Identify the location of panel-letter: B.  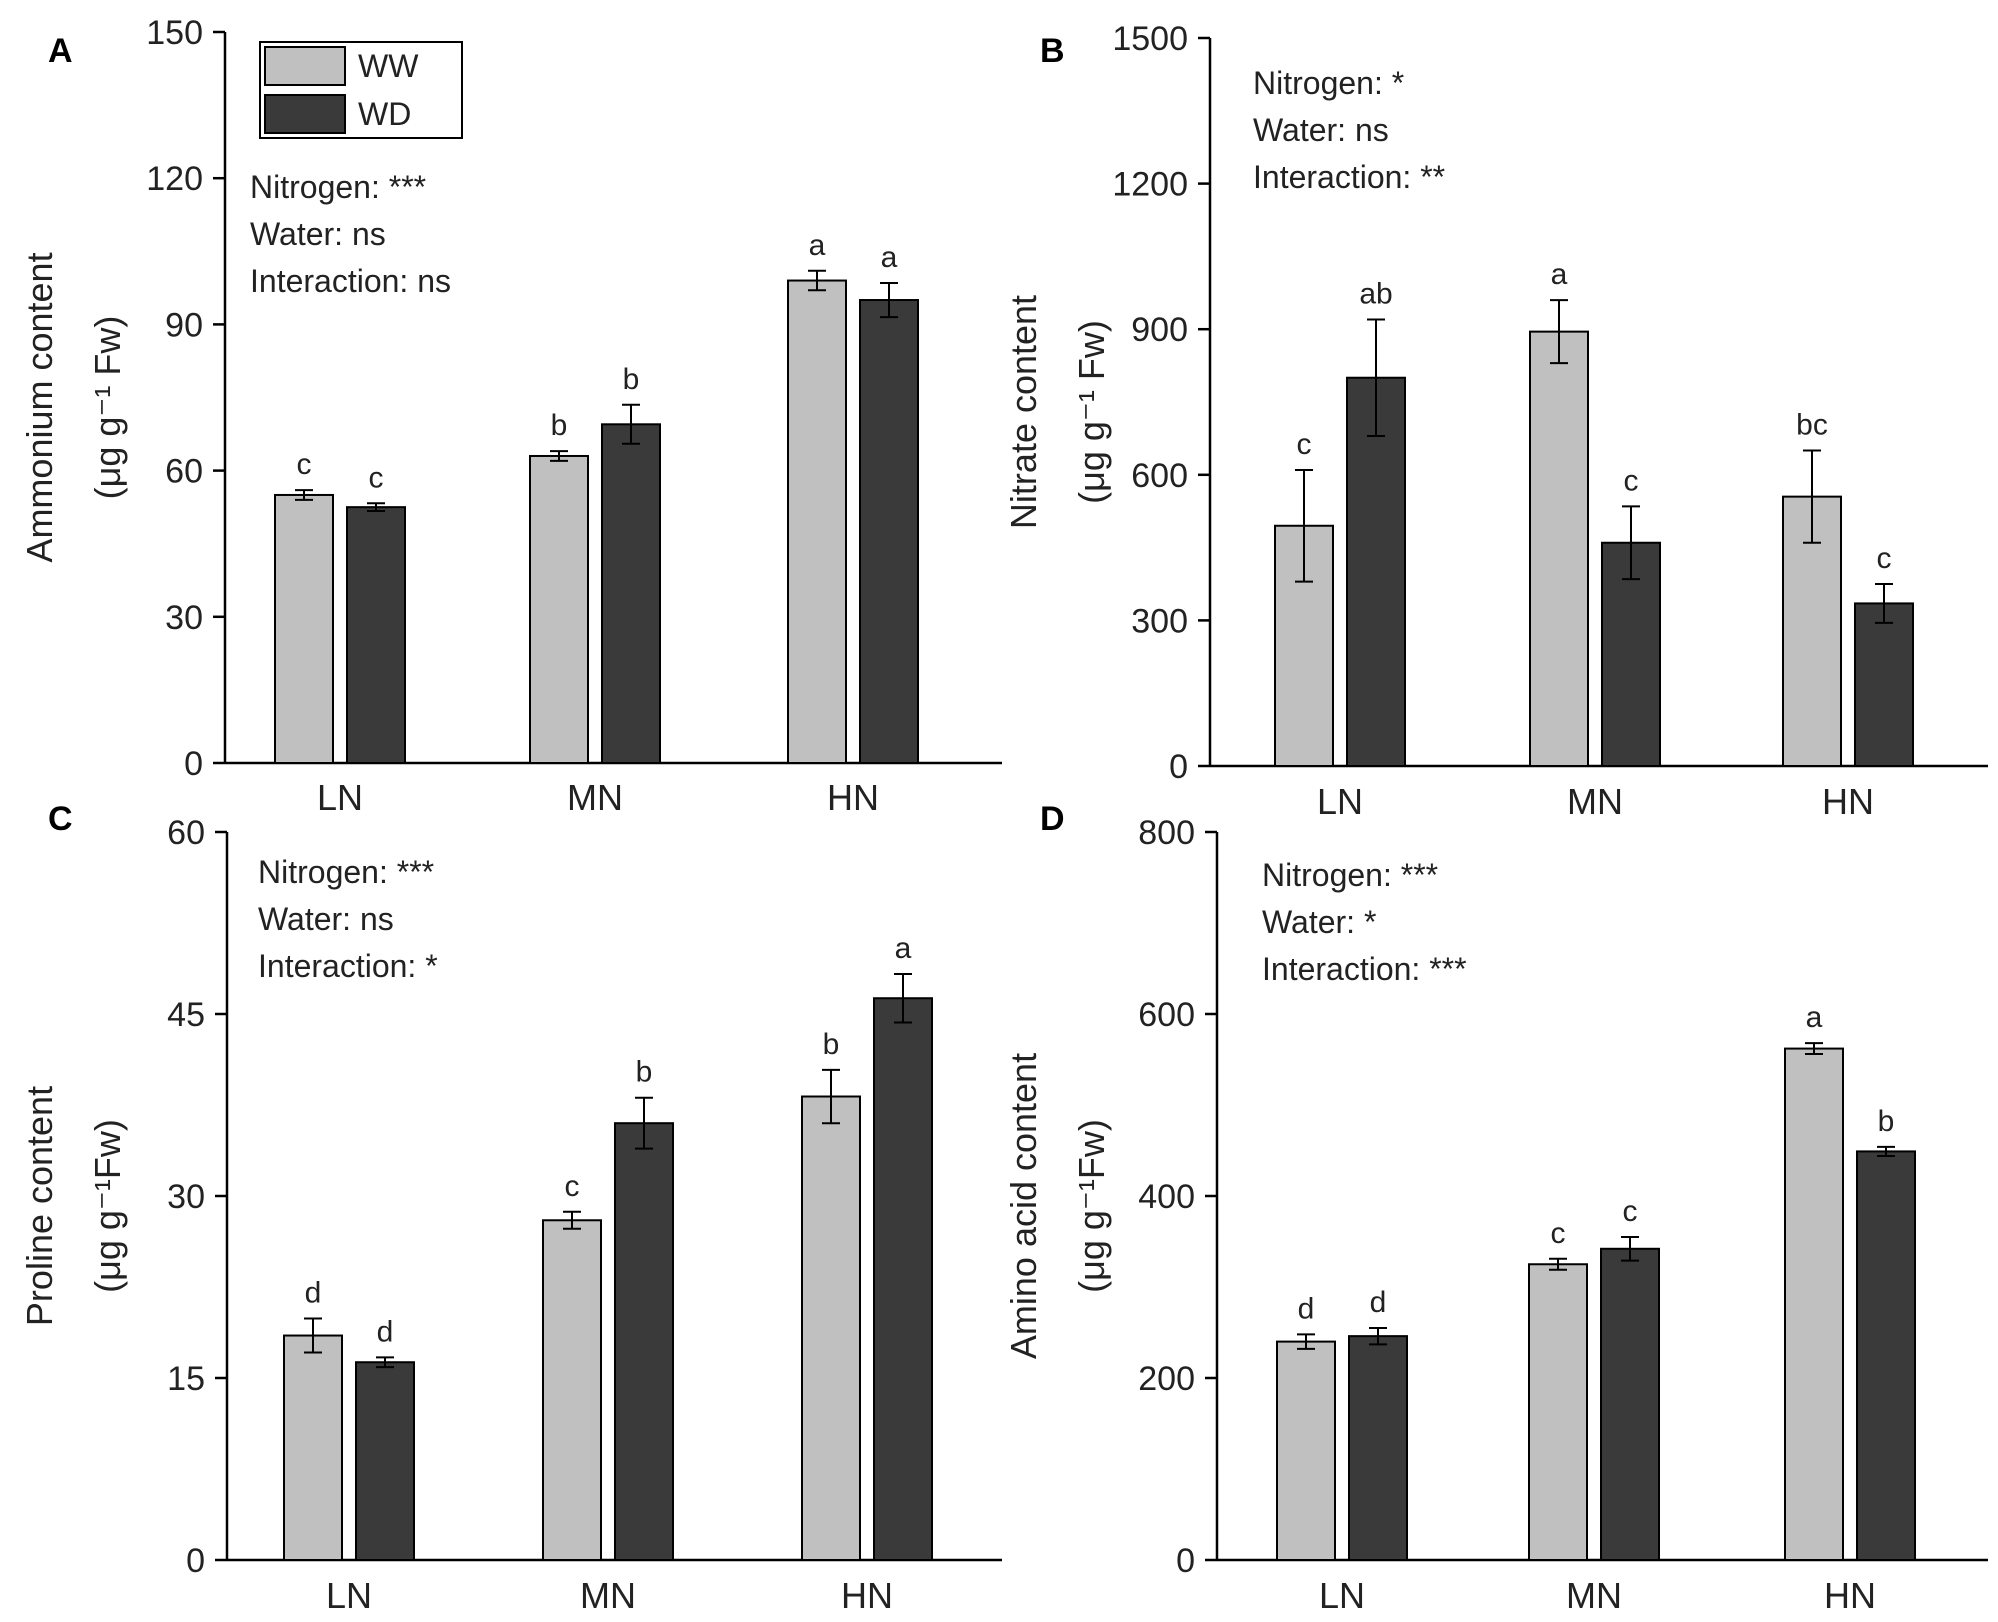
(1052, 51).